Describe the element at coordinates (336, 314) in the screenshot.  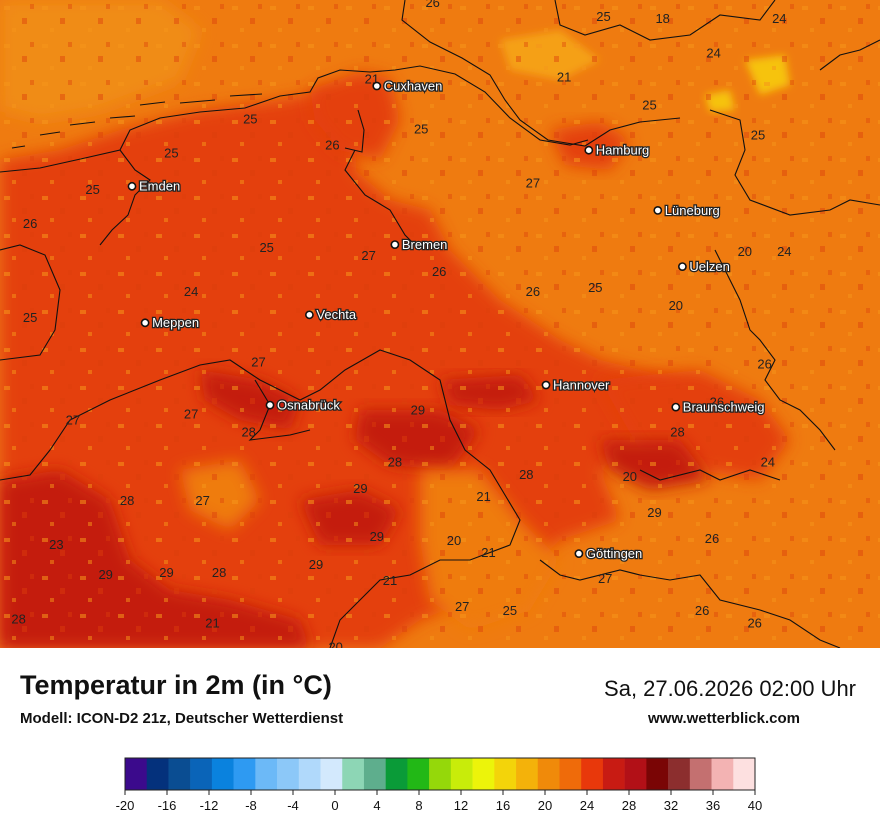
I see `city-label: Vechta` at that location.